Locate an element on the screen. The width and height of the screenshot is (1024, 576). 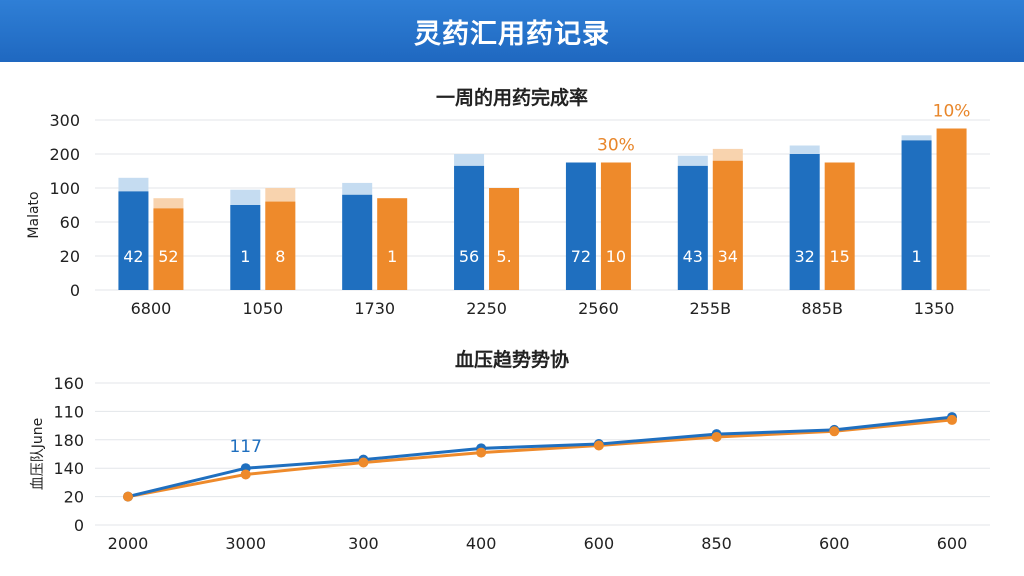
bar-x-tick-label: 885B is located at coordinates (822, 308).